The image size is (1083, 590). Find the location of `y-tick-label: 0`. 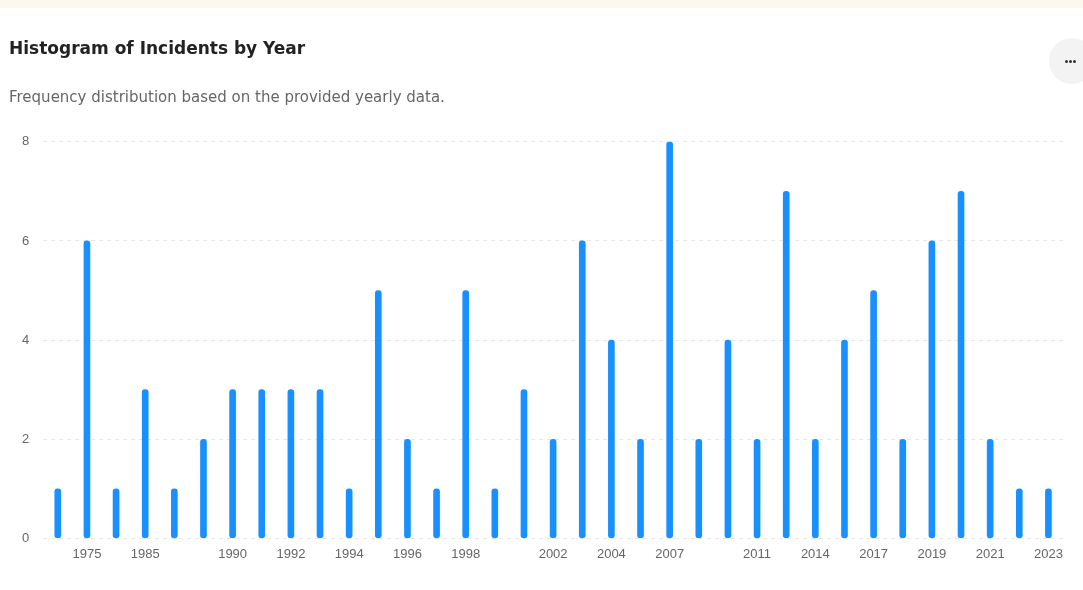

y-tick-label: 0 is located at coordinates (26, 537).